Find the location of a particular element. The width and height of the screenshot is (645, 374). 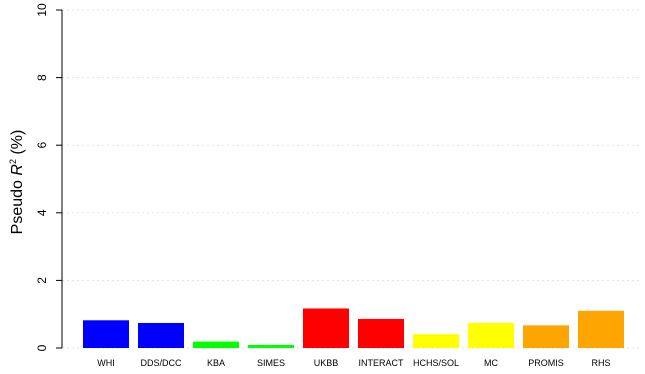

bar-hchs-sol is located at coordinates (436, 341).